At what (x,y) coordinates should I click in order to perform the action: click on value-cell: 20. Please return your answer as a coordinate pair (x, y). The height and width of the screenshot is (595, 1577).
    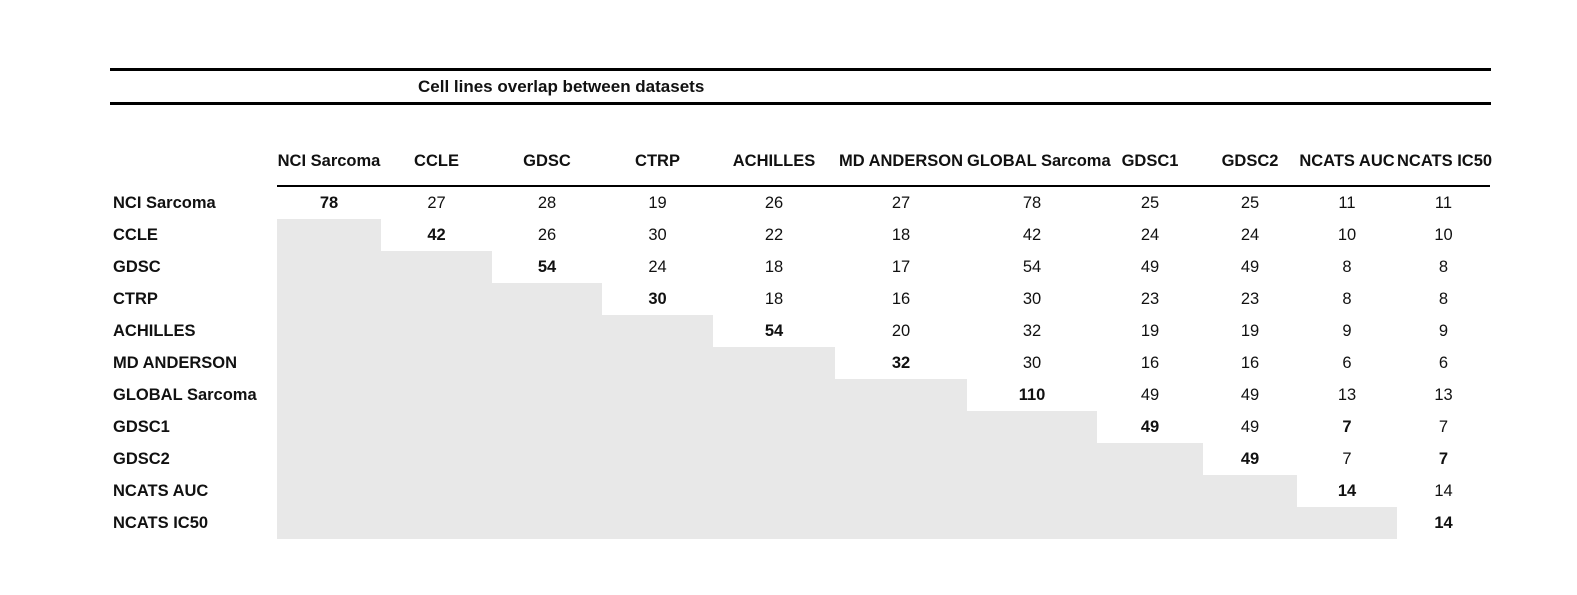
    Looking at the image, I should click on (901, 331).